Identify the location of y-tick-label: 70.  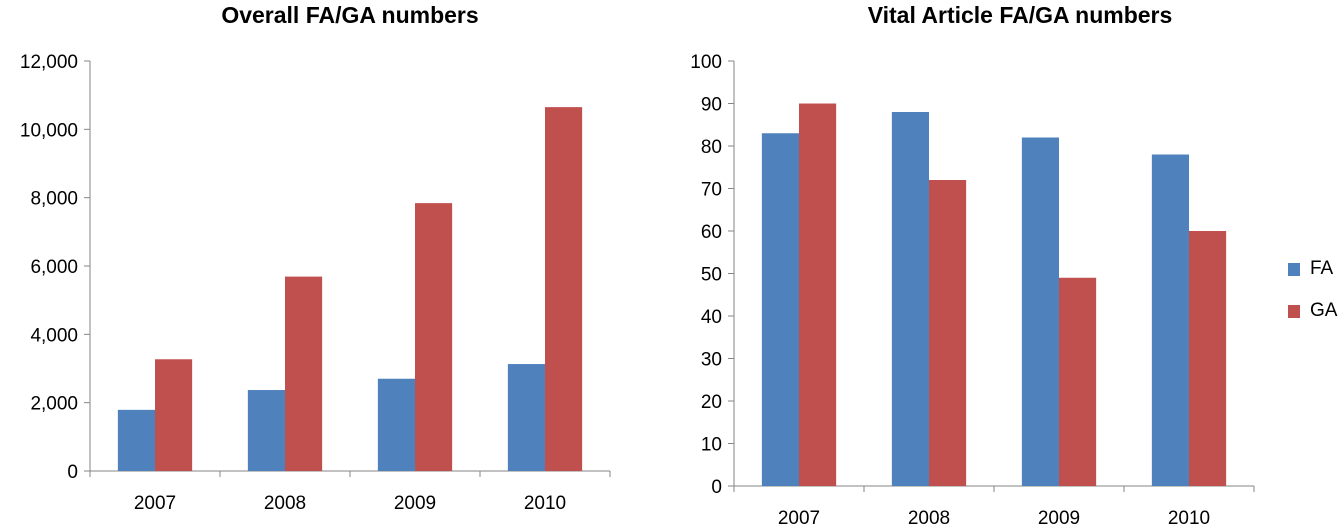
(711, 190).